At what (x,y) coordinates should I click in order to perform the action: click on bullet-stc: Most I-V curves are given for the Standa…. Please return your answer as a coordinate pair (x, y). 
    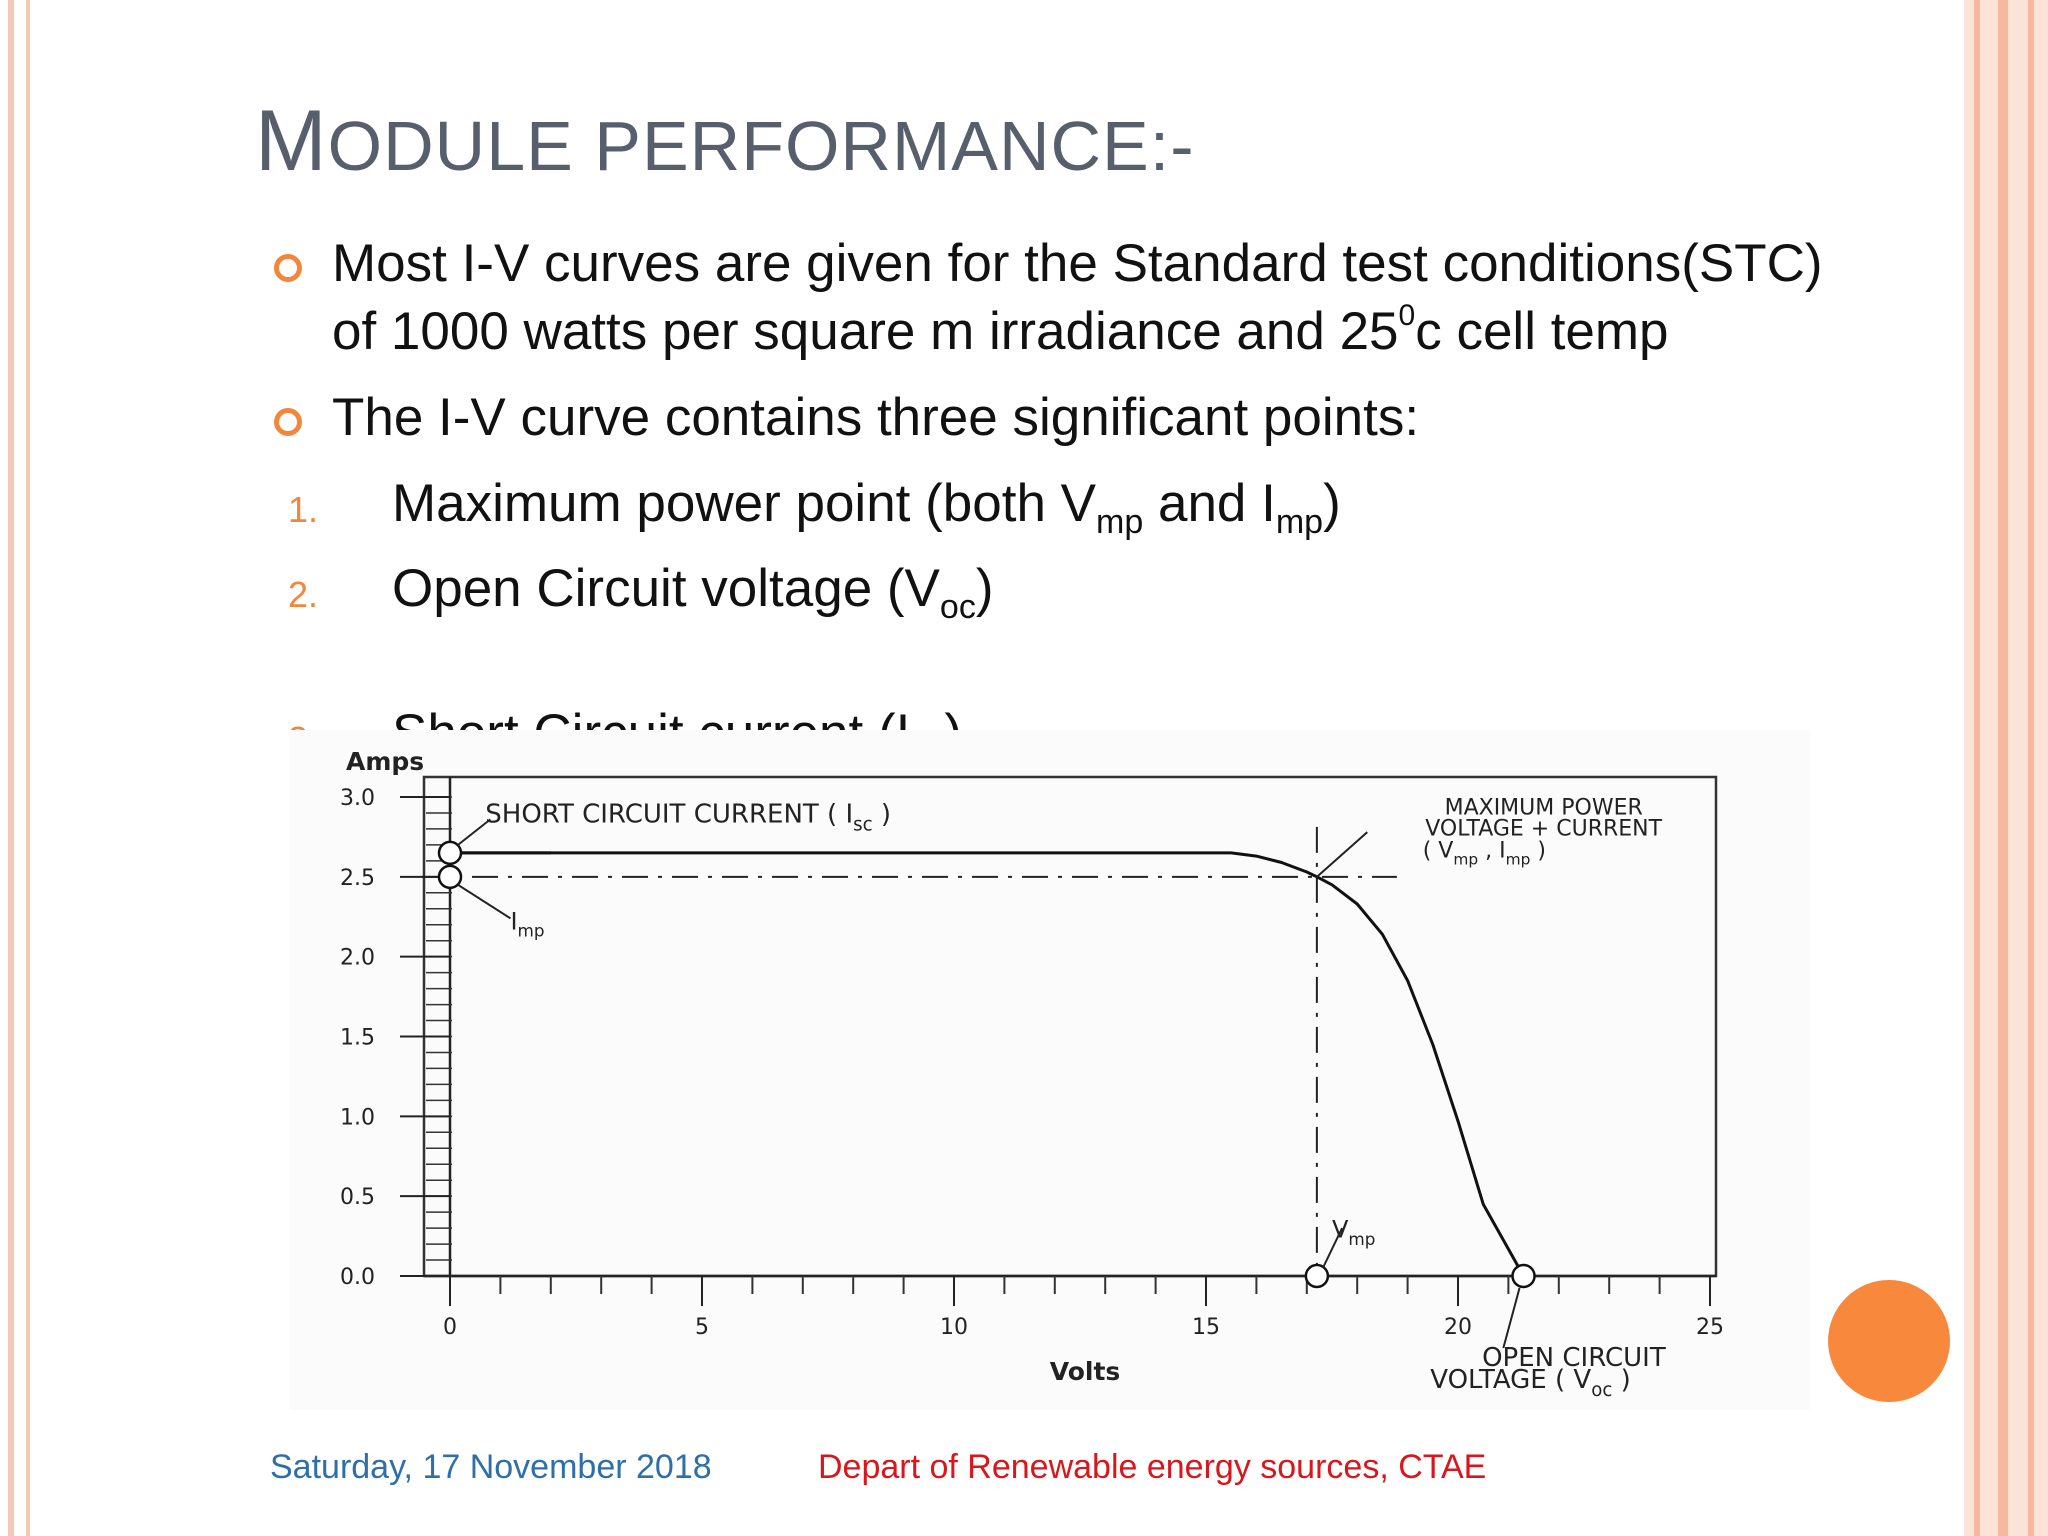
    Looking at the image, I should click on (1050, 298).